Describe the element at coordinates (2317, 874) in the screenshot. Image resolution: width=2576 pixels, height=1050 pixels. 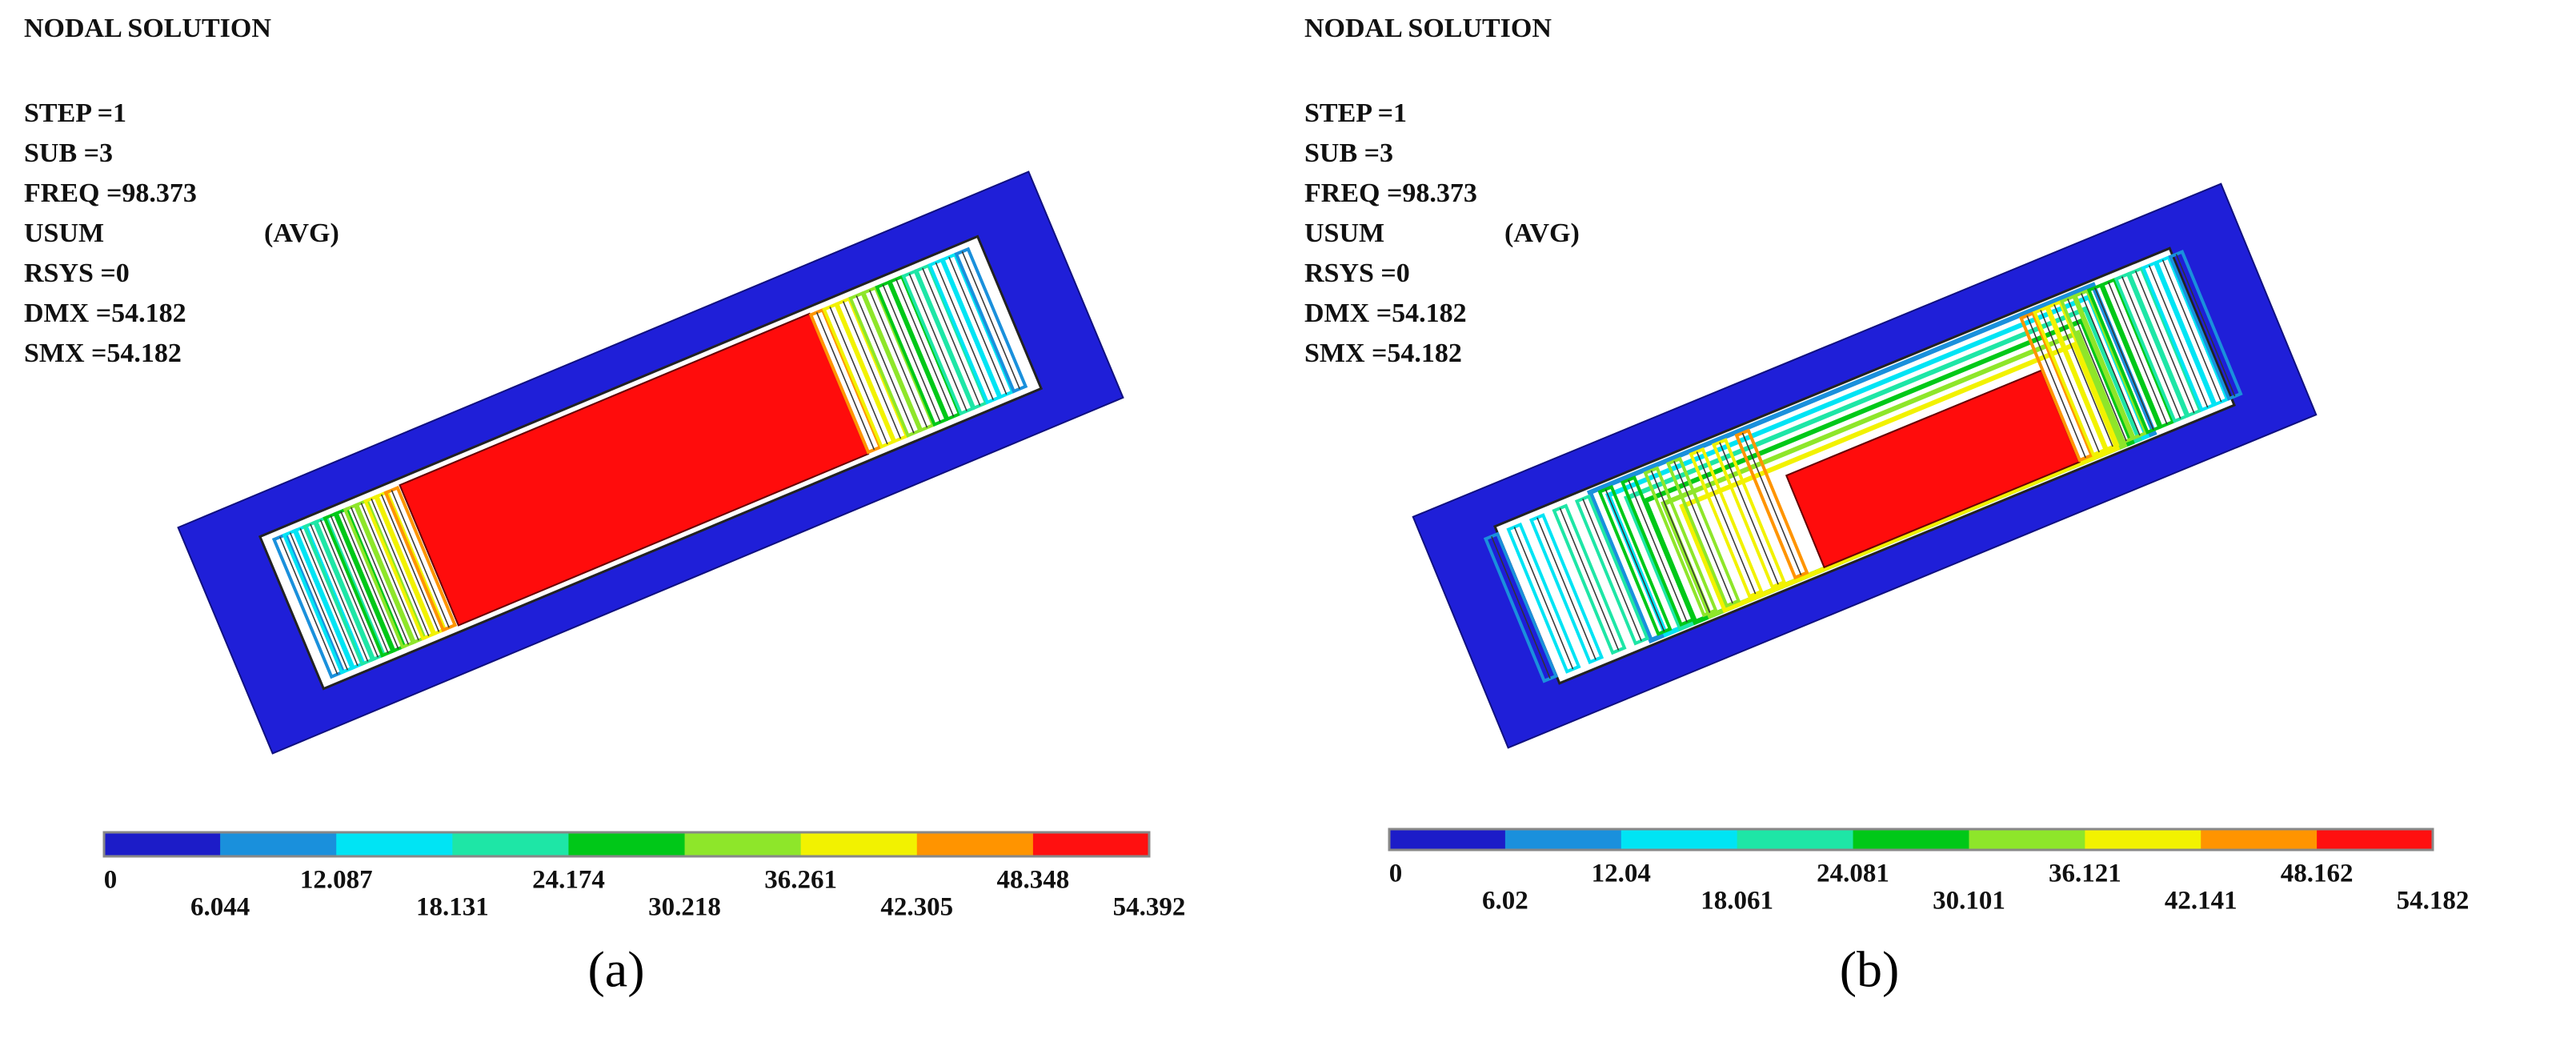
I see `legend-label: 48.162` at that location.